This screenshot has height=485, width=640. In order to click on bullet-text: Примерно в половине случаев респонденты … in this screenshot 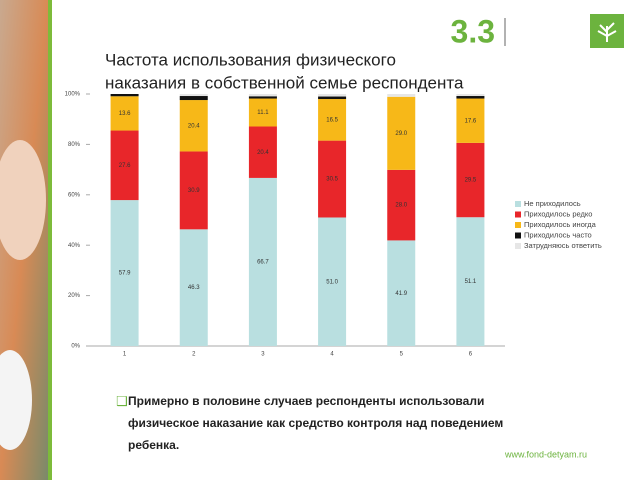, I will do `click(306, 401)`.